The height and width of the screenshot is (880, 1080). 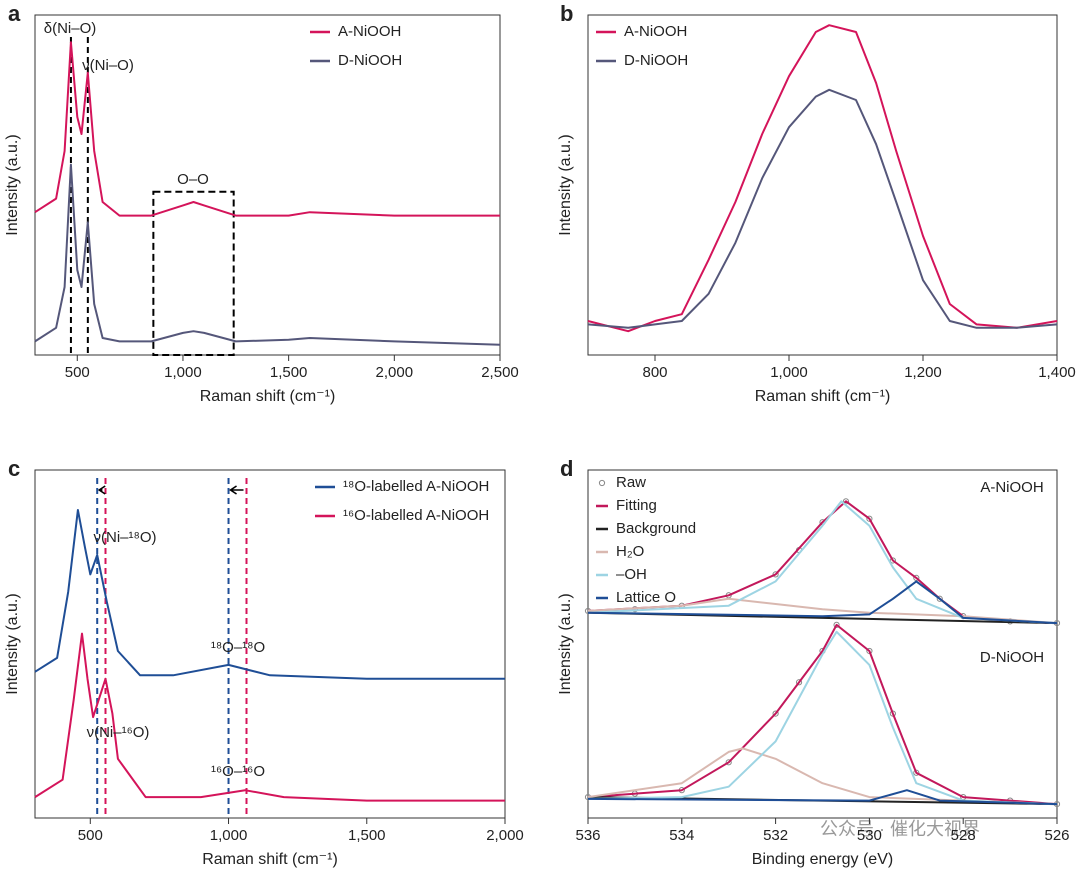 I want to click on panel-letter: c, so click(x=14, y=468).